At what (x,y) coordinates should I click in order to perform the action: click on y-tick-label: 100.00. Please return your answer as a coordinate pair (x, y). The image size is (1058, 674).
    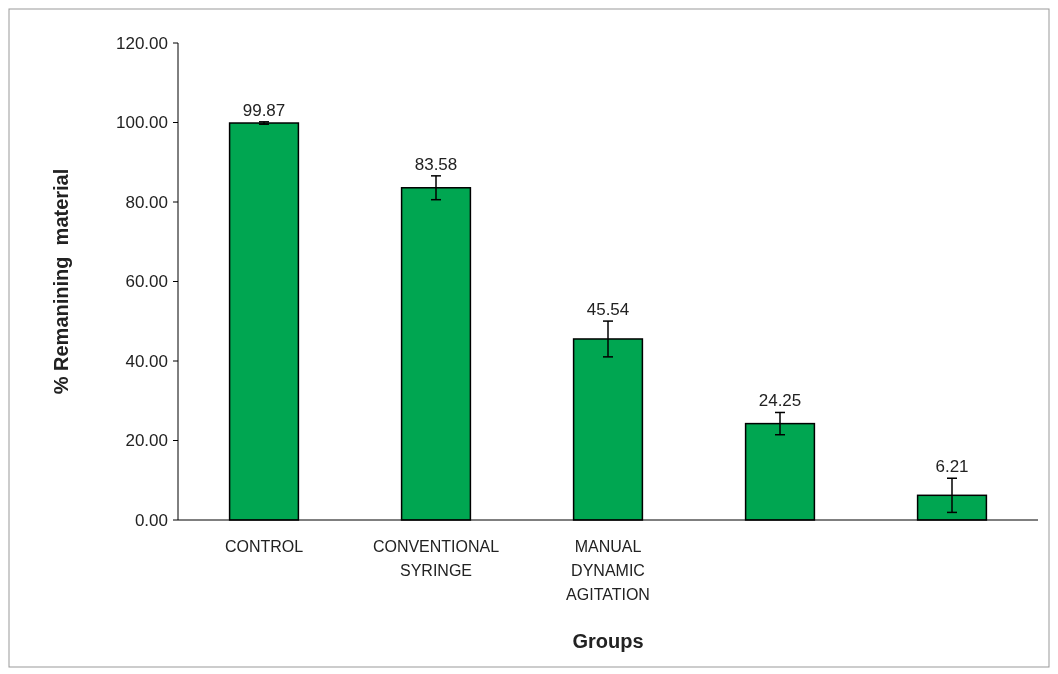
    Looking at the image, I should click on (142, 123).